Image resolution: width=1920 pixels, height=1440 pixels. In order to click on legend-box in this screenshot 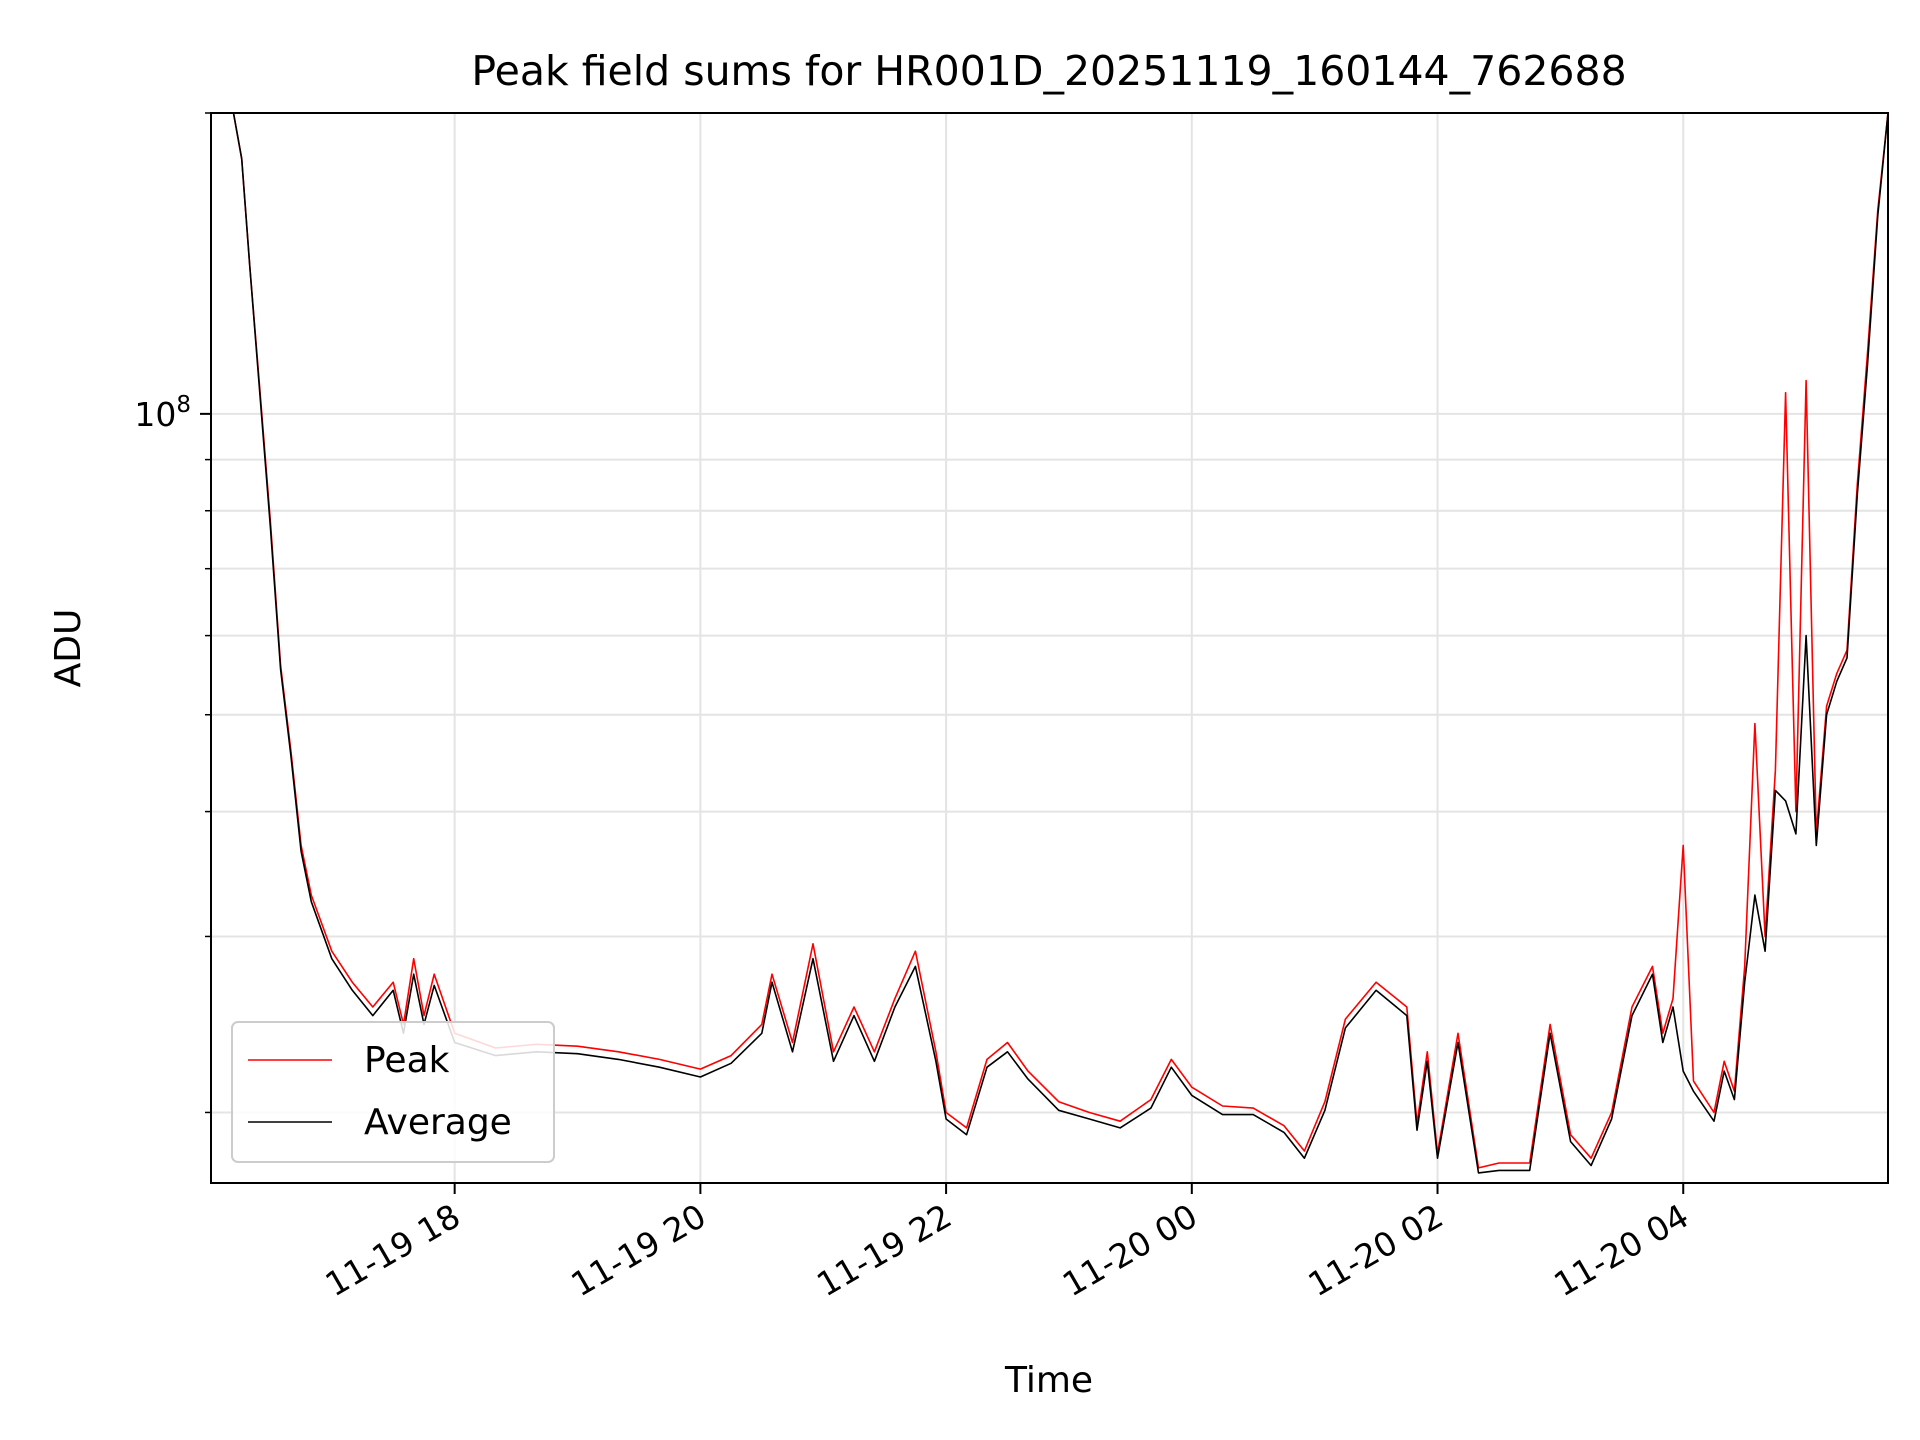, I will do `click(393, 1092)`.